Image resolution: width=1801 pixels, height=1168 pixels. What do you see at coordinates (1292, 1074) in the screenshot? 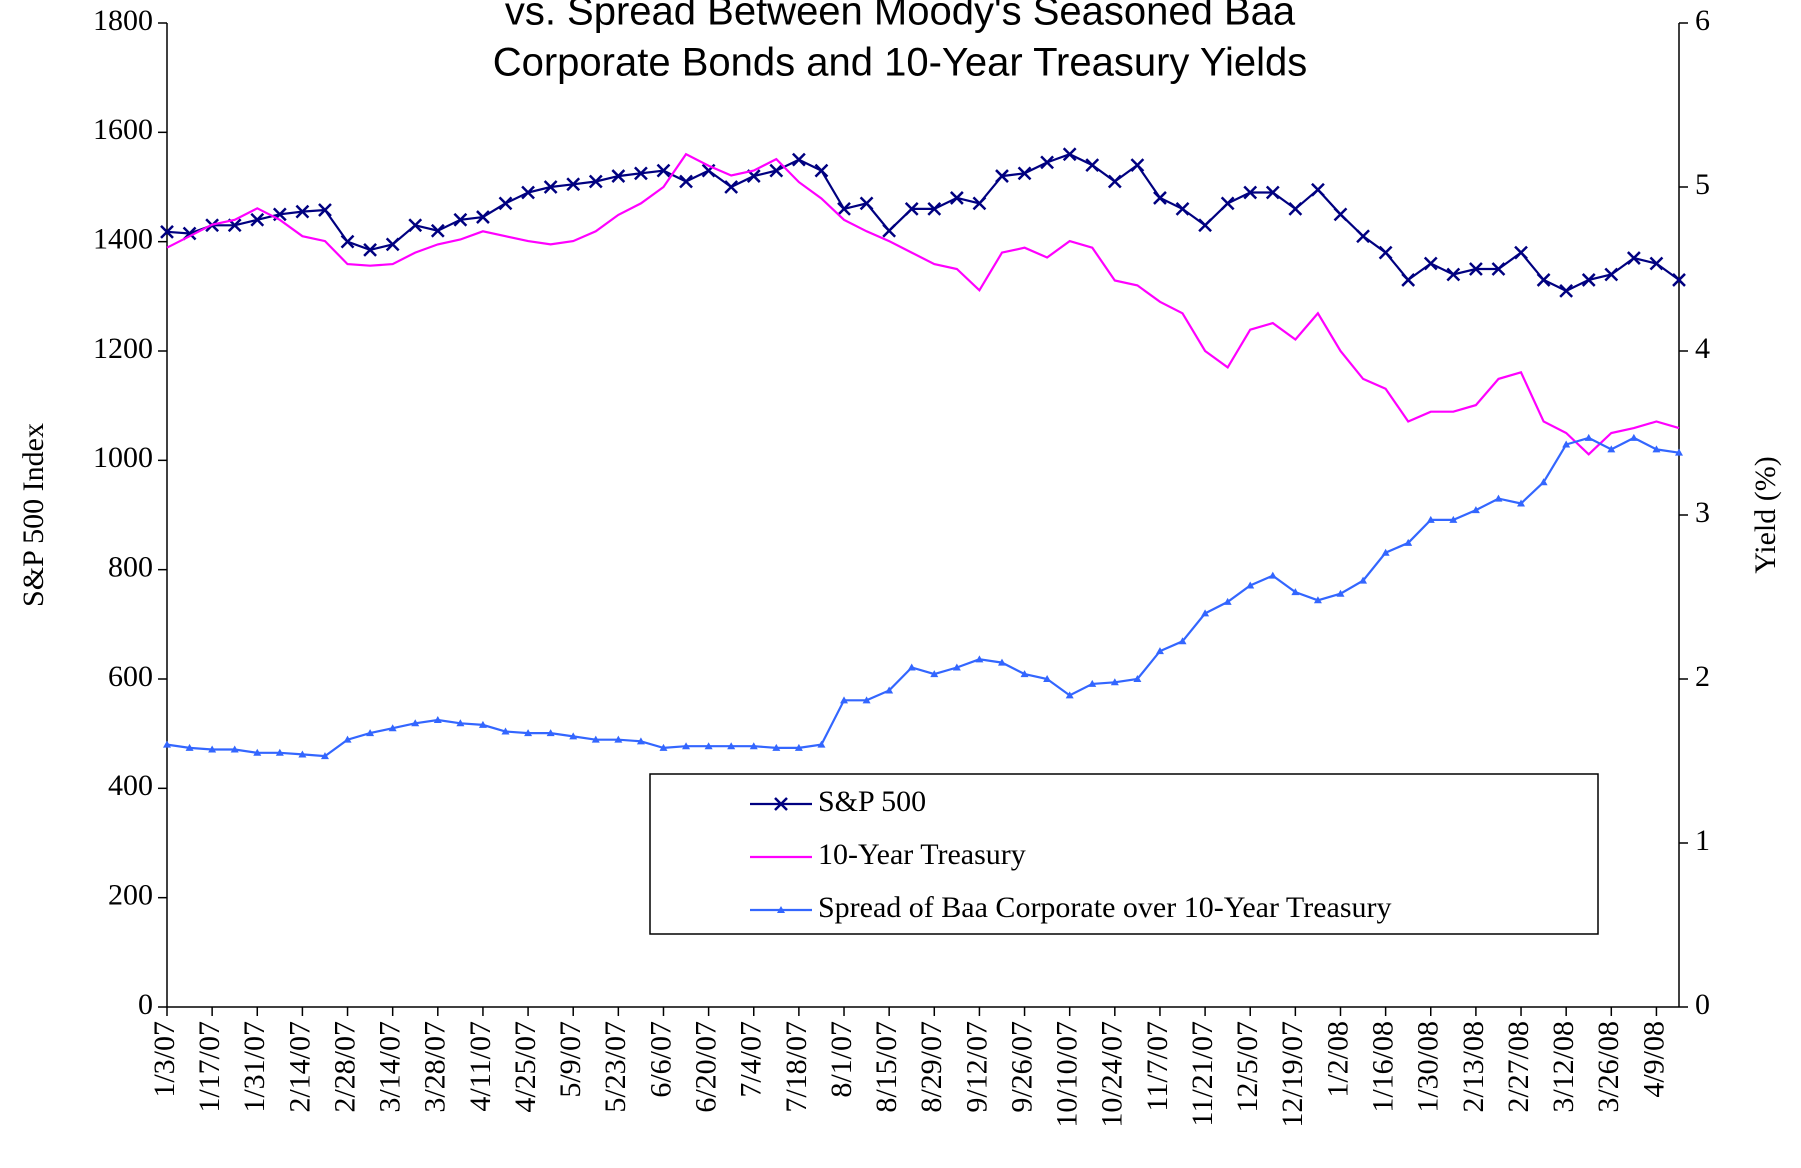
I see `x-tick-label: 12/19/07` at bounding box center [1292, 1074].